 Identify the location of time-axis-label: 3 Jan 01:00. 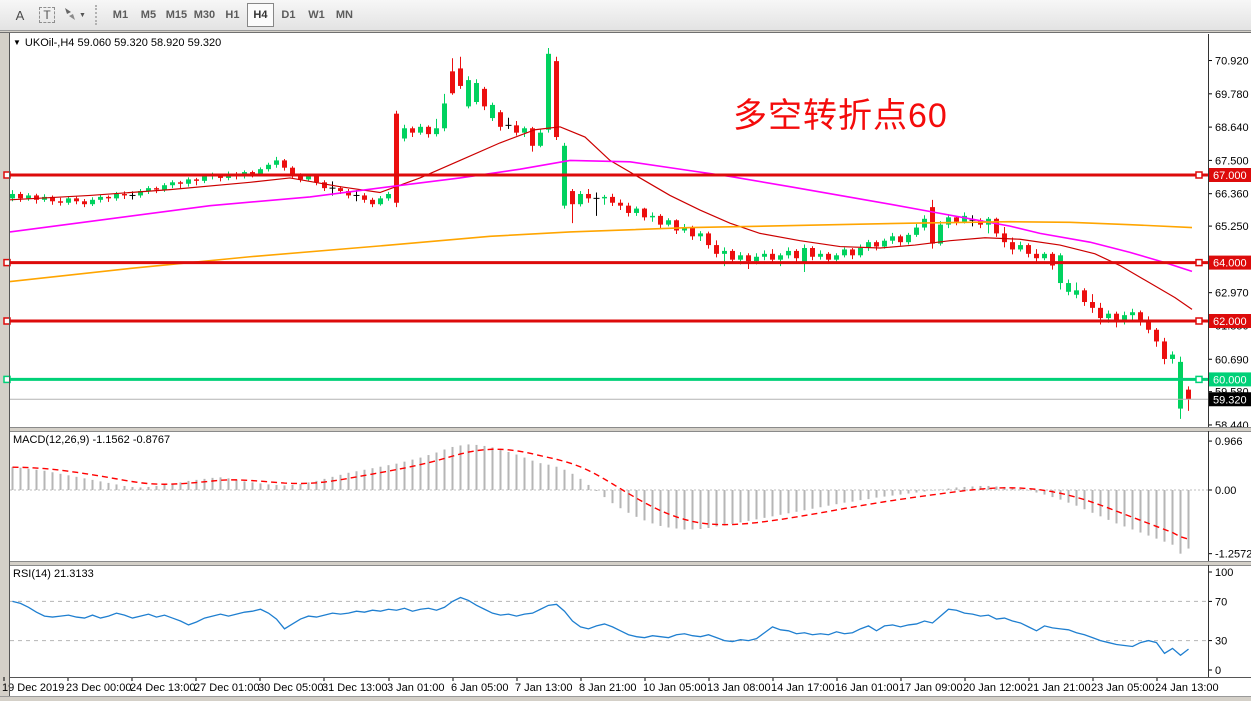
(416, 688).